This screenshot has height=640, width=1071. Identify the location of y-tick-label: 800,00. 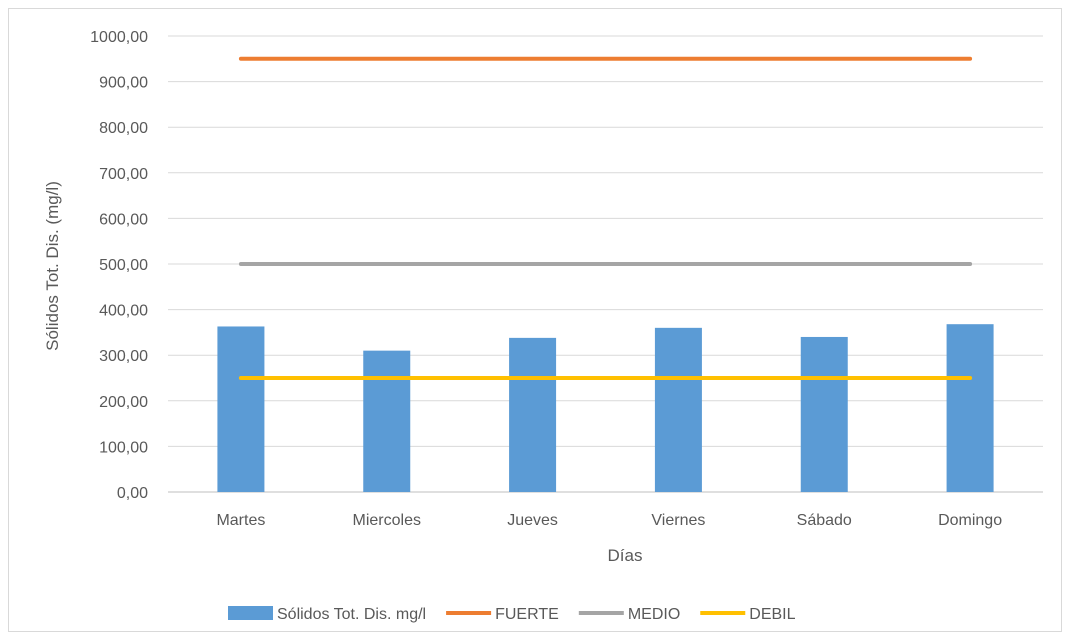
(123, 128).